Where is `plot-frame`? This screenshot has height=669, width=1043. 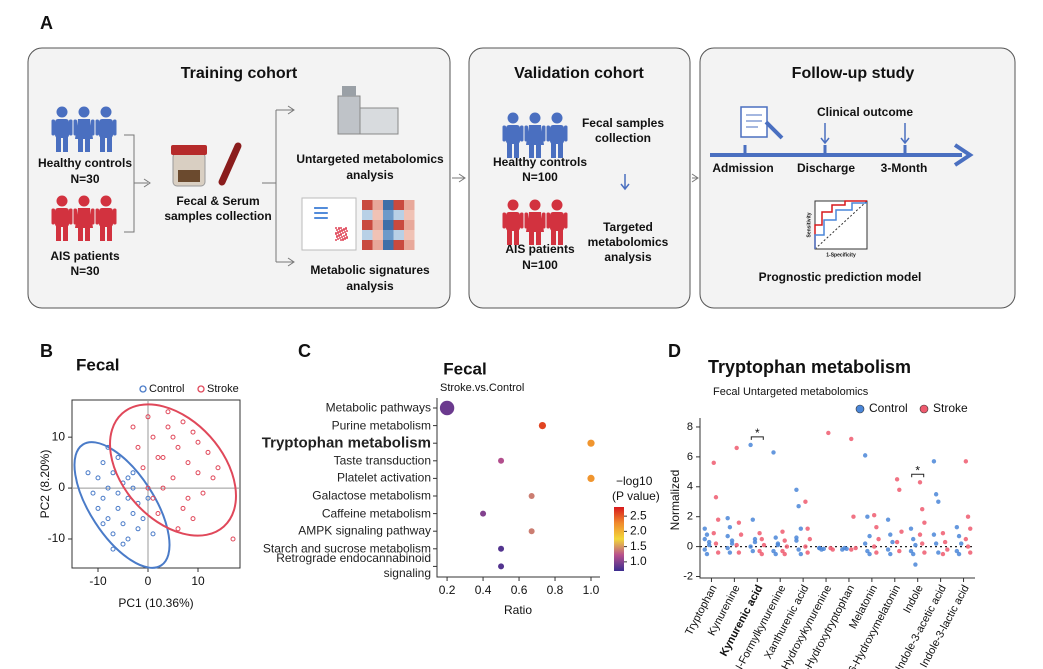
plot-frame is located at coordinates (156, 484).